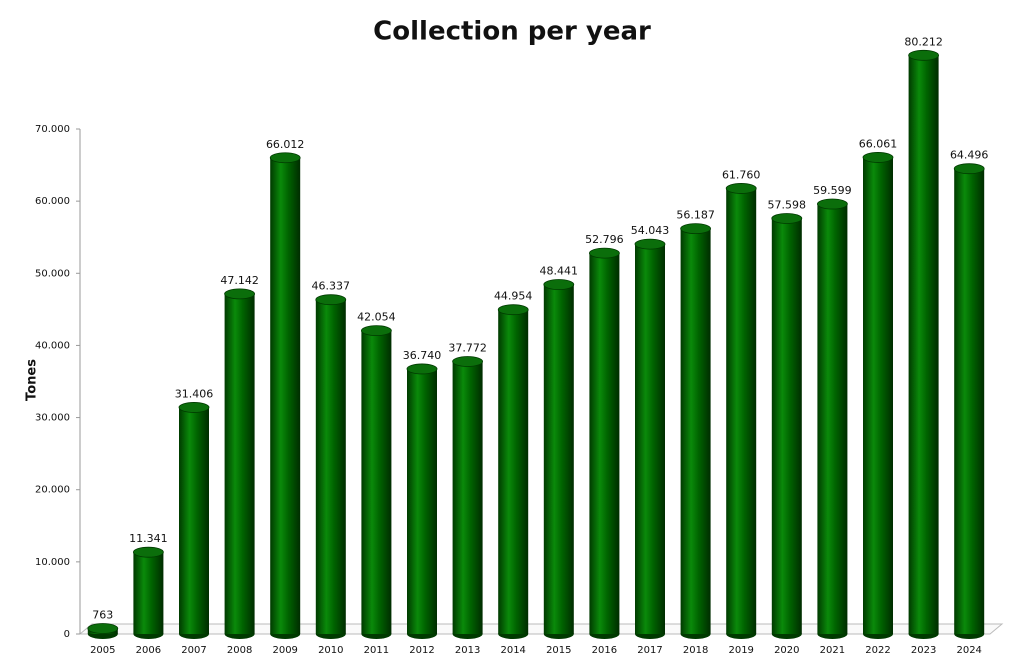 The image size is (1024, 669). I want to click on value-label: 11.341, so click(148, 538).